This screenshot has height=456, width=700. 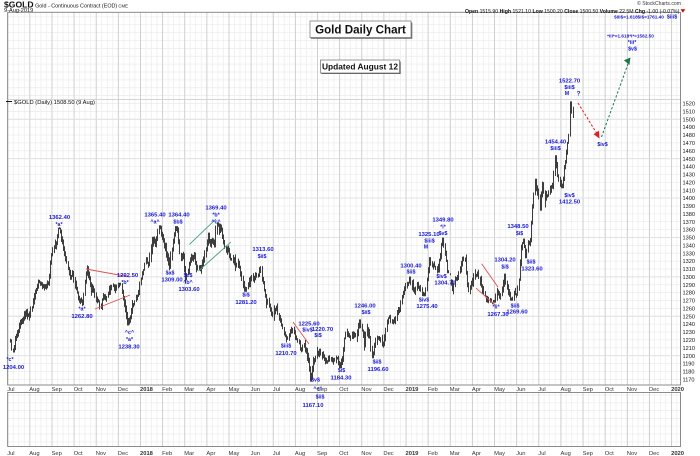 What do you see at coordinates (496, 308) in the screenshot?
I see `svg-text: *ii*` at bounding box center [496, 308].